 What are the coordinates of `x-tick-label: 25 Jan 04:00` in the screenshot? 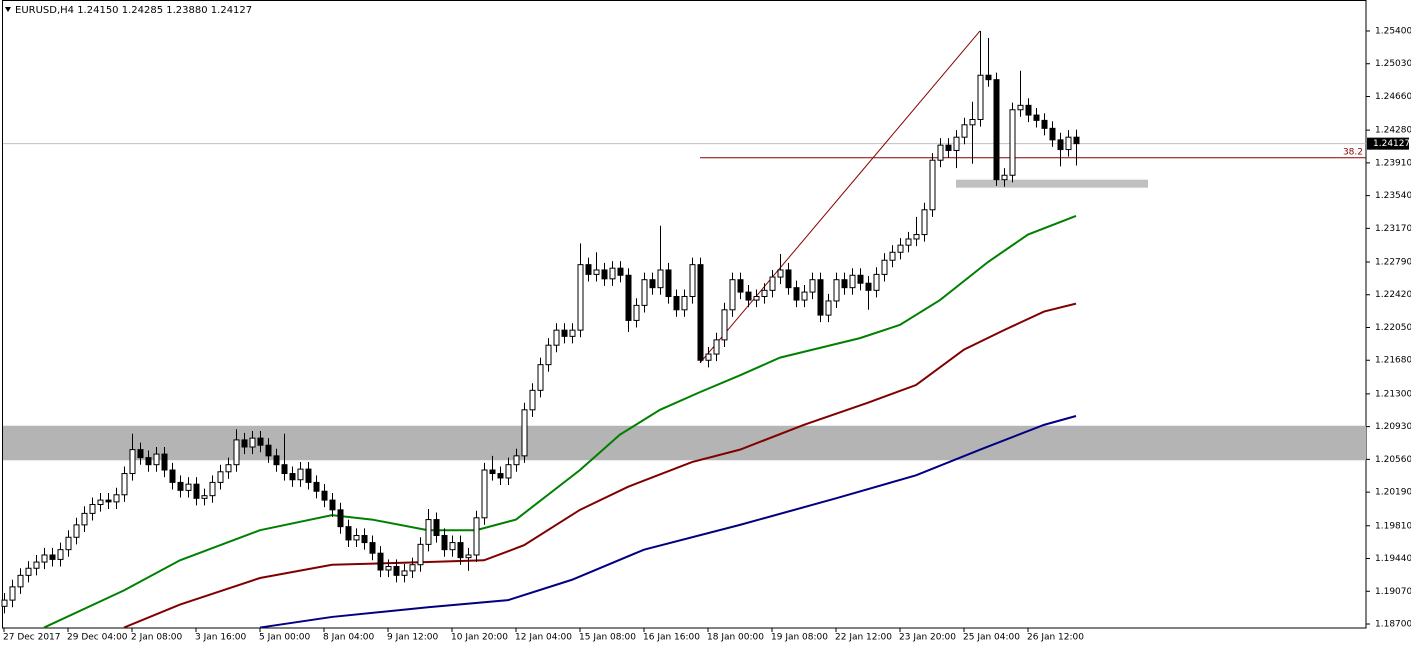 It's located at (991, 638).